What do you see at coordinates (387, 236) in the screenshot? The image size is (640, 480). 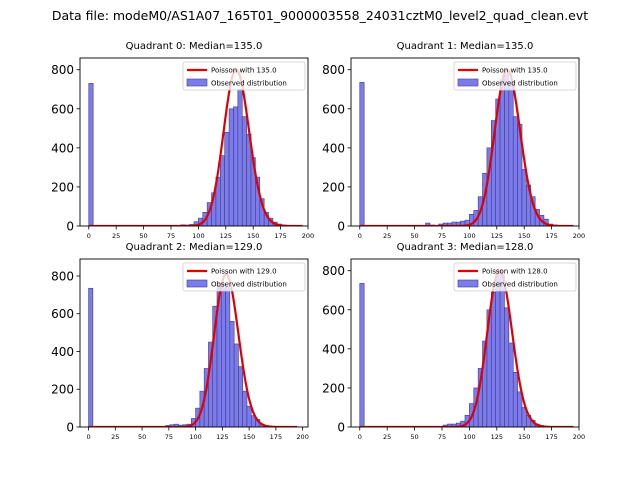 I see `x-tick-label: 25` at bounding box center [387, 236].